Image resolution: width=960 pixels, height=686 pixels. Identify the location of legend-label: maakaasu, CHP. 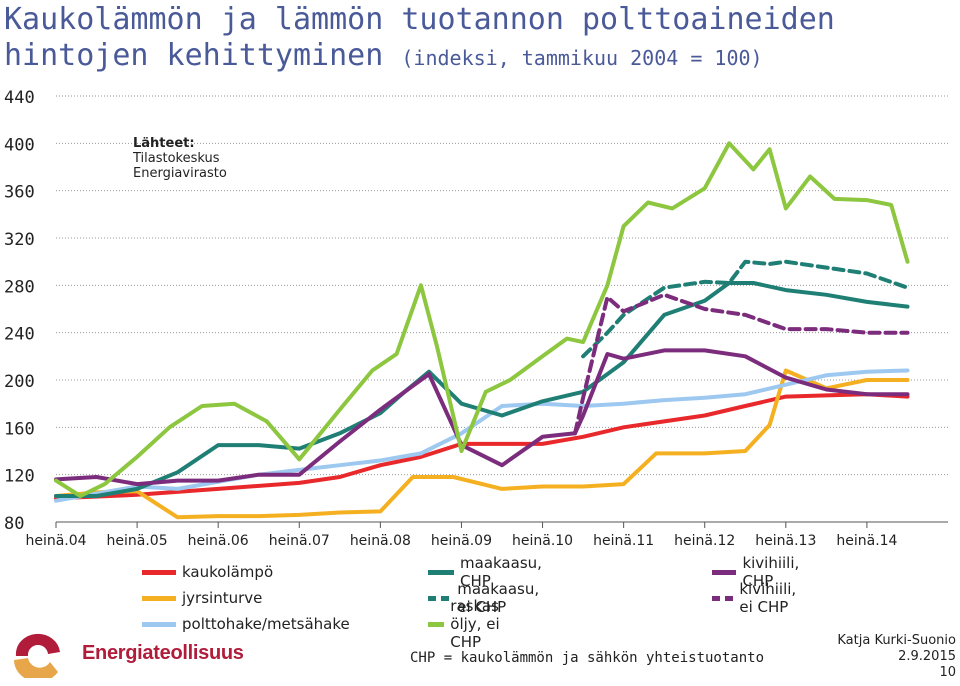
(501, 572).